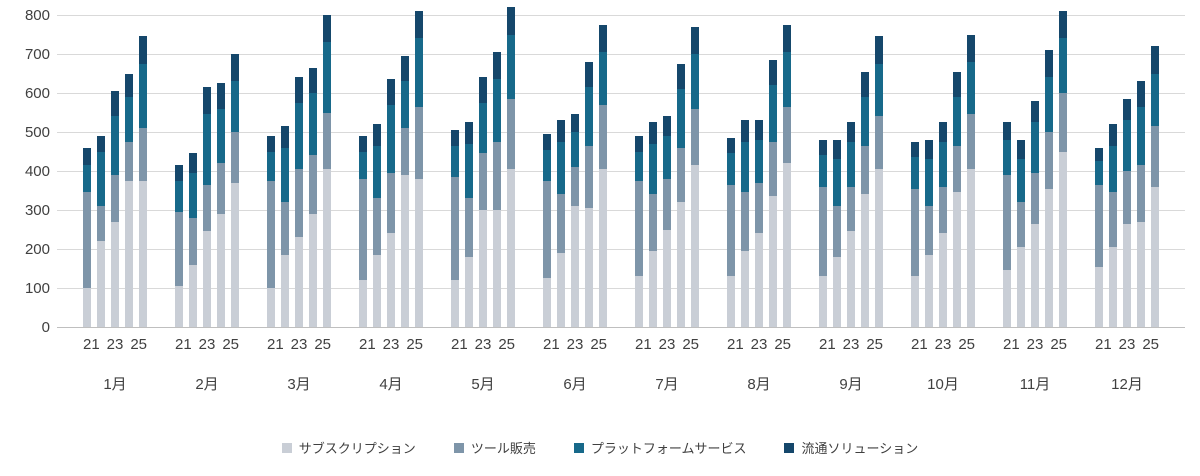 This screenshot has height=476, width=1200. I want to click on month-group: 21 23 25 11月, so click(1035, 202).